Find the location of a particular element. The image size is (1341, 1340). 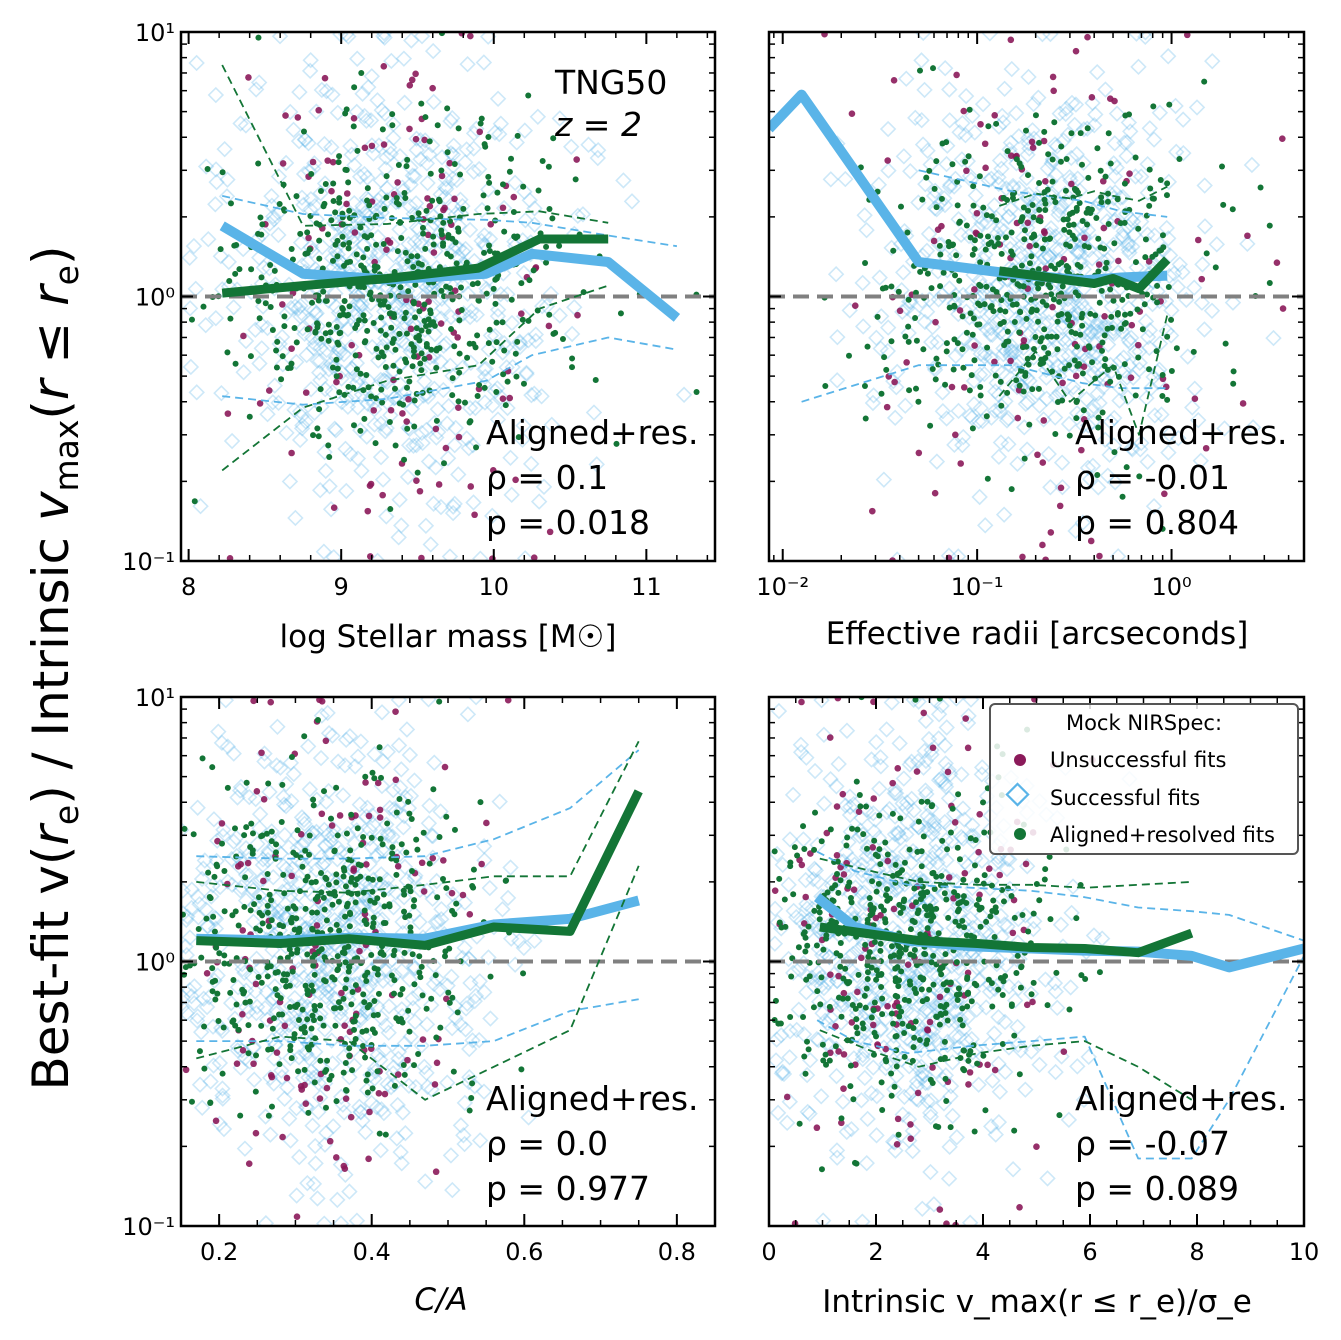

x-tick-label: 0.8 is located at coordinates (677, 1252).